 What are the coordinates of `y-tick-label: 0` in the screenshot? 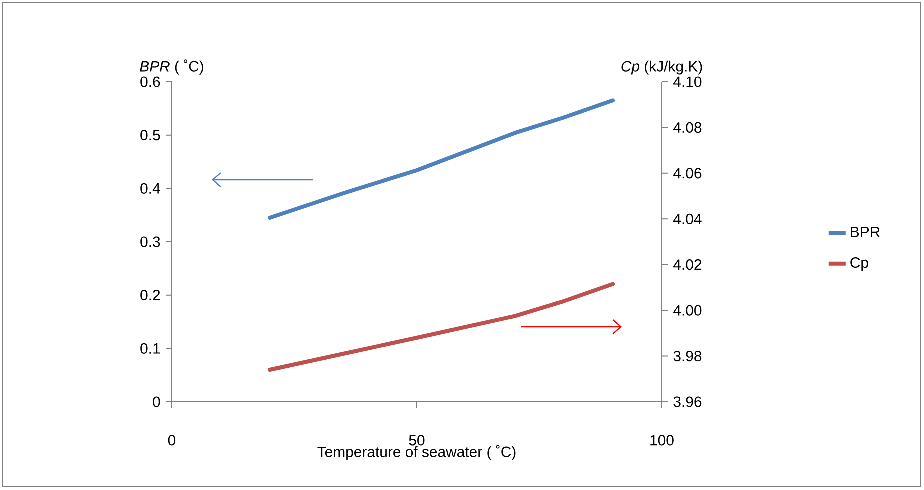 It's located at (156, 402).